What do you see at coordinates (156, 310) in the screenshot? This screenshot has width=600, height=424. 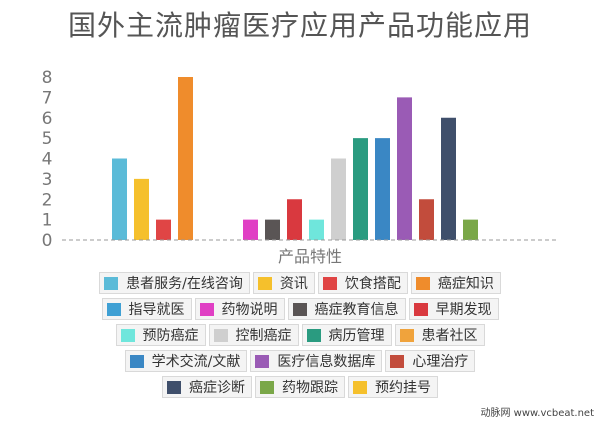 I see `legend-label: 指导就医` at bounding box center [156, 310].